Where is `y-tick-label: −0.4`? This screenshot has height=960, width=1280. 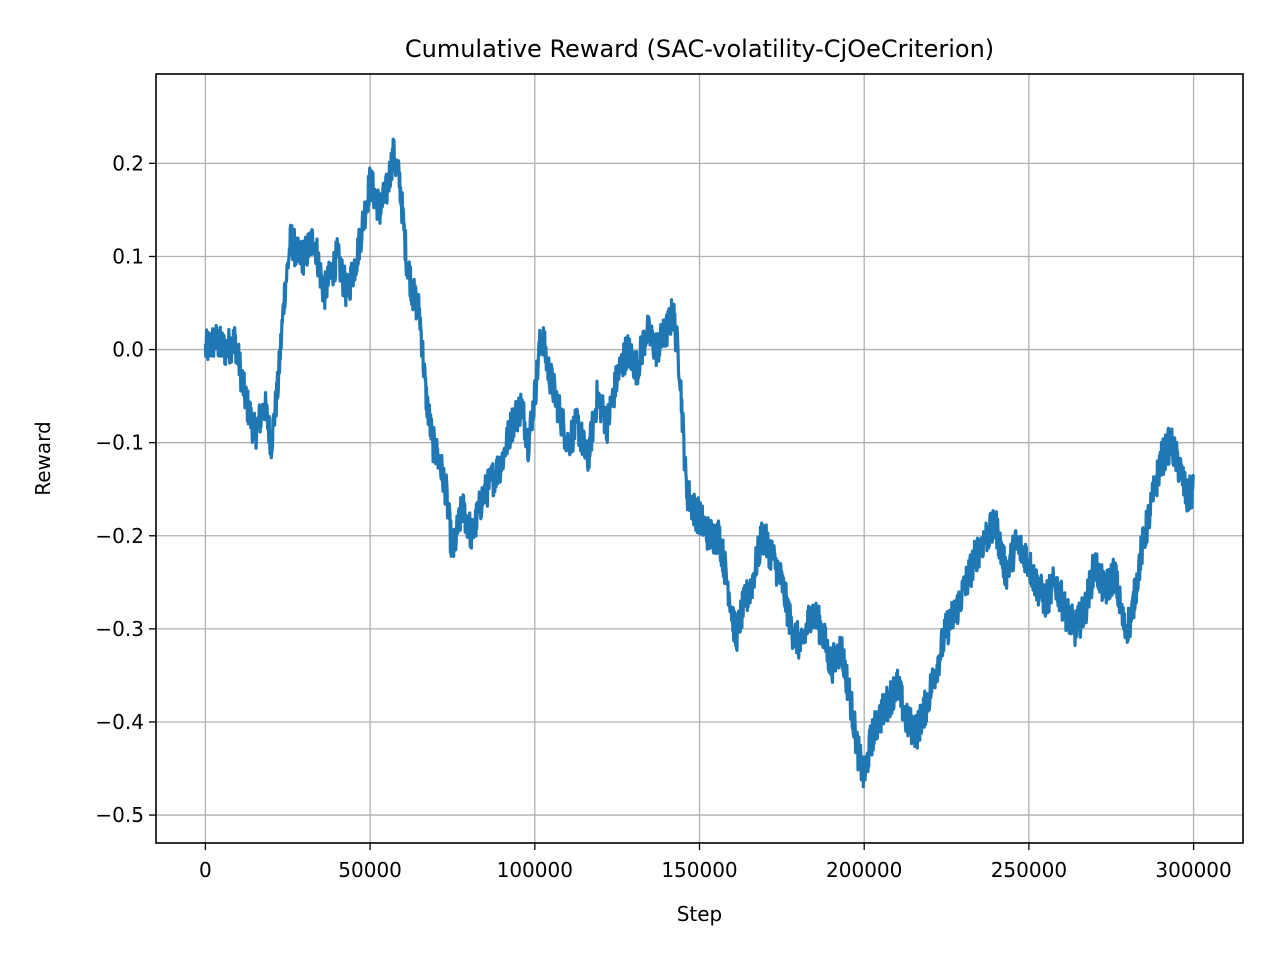 y-tick-label: −0.4 is located at coordinates (119, 722).